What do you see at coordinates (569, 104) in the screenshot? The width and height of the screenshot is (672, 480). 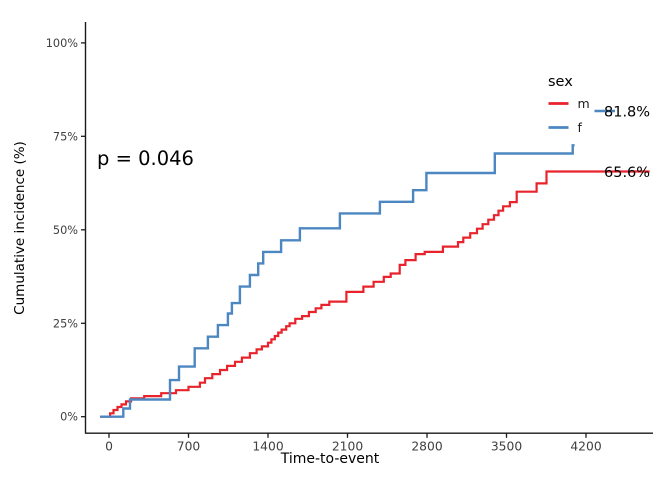 I see `legend: sex m f` at bounding box center [569, 104].